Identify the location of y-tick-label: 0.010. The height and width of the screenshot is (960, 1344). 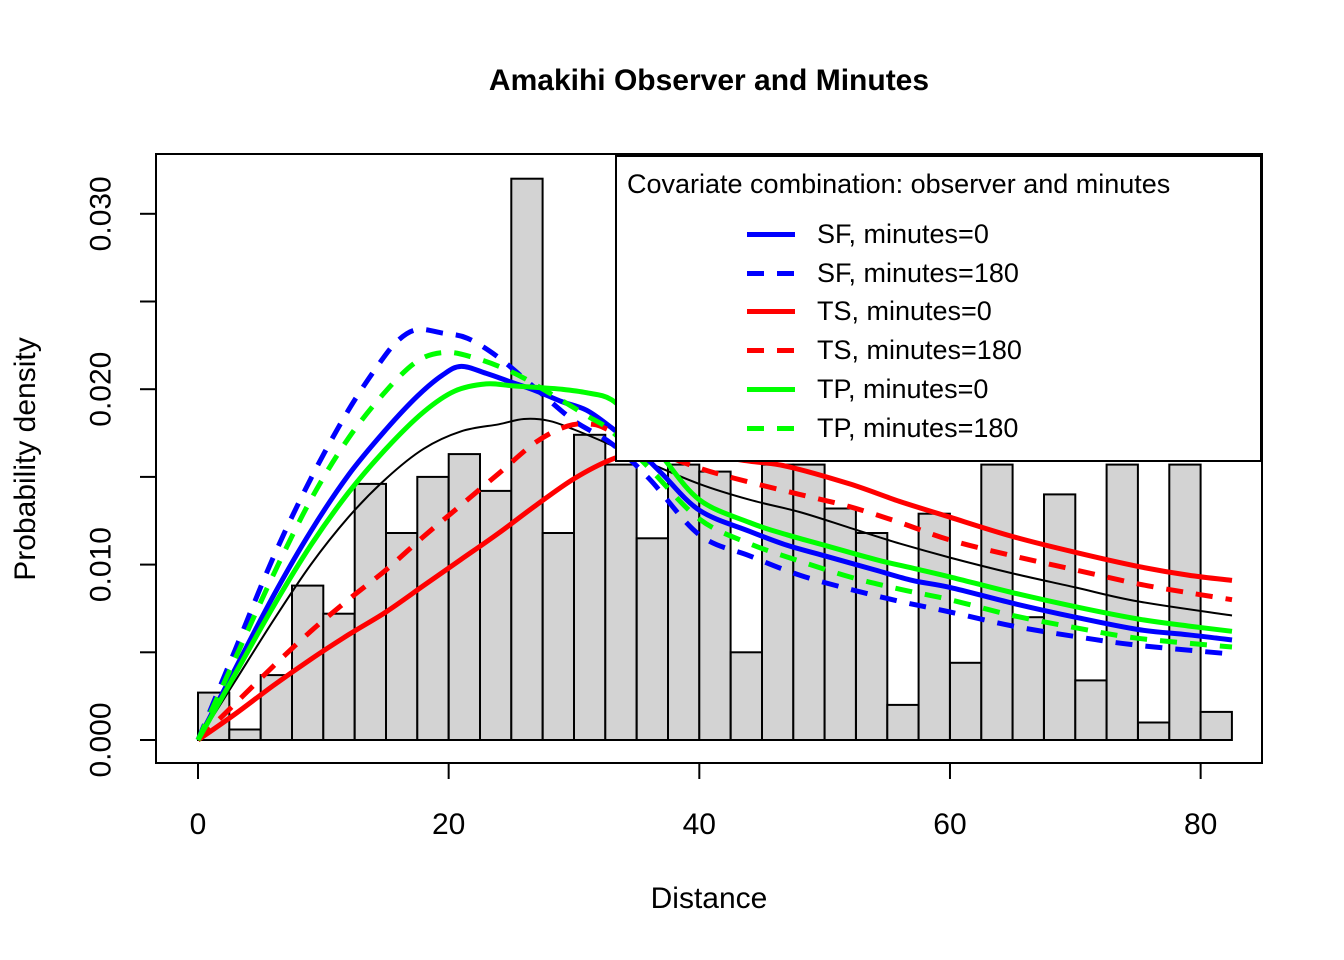
(101, 564).